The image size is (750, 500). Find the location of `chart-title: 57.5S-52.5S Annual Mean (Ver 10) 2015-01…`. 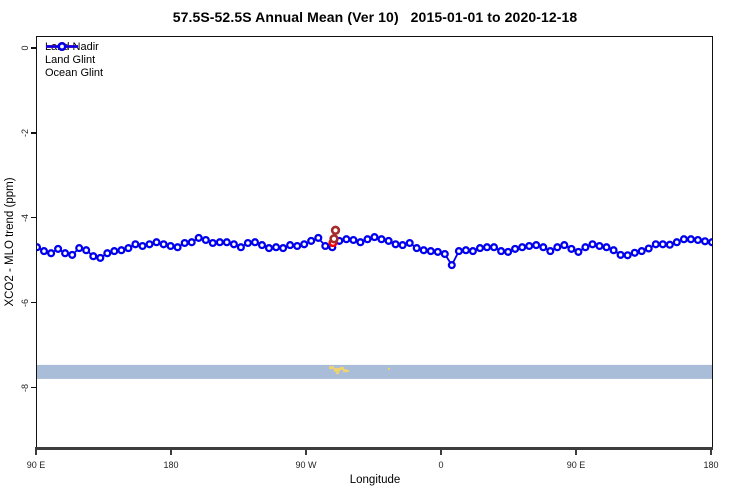

chart-title: 57.5S-52.5S Annual Mean (Ver 10) 2015-01… is located at coordinates (375, 17).